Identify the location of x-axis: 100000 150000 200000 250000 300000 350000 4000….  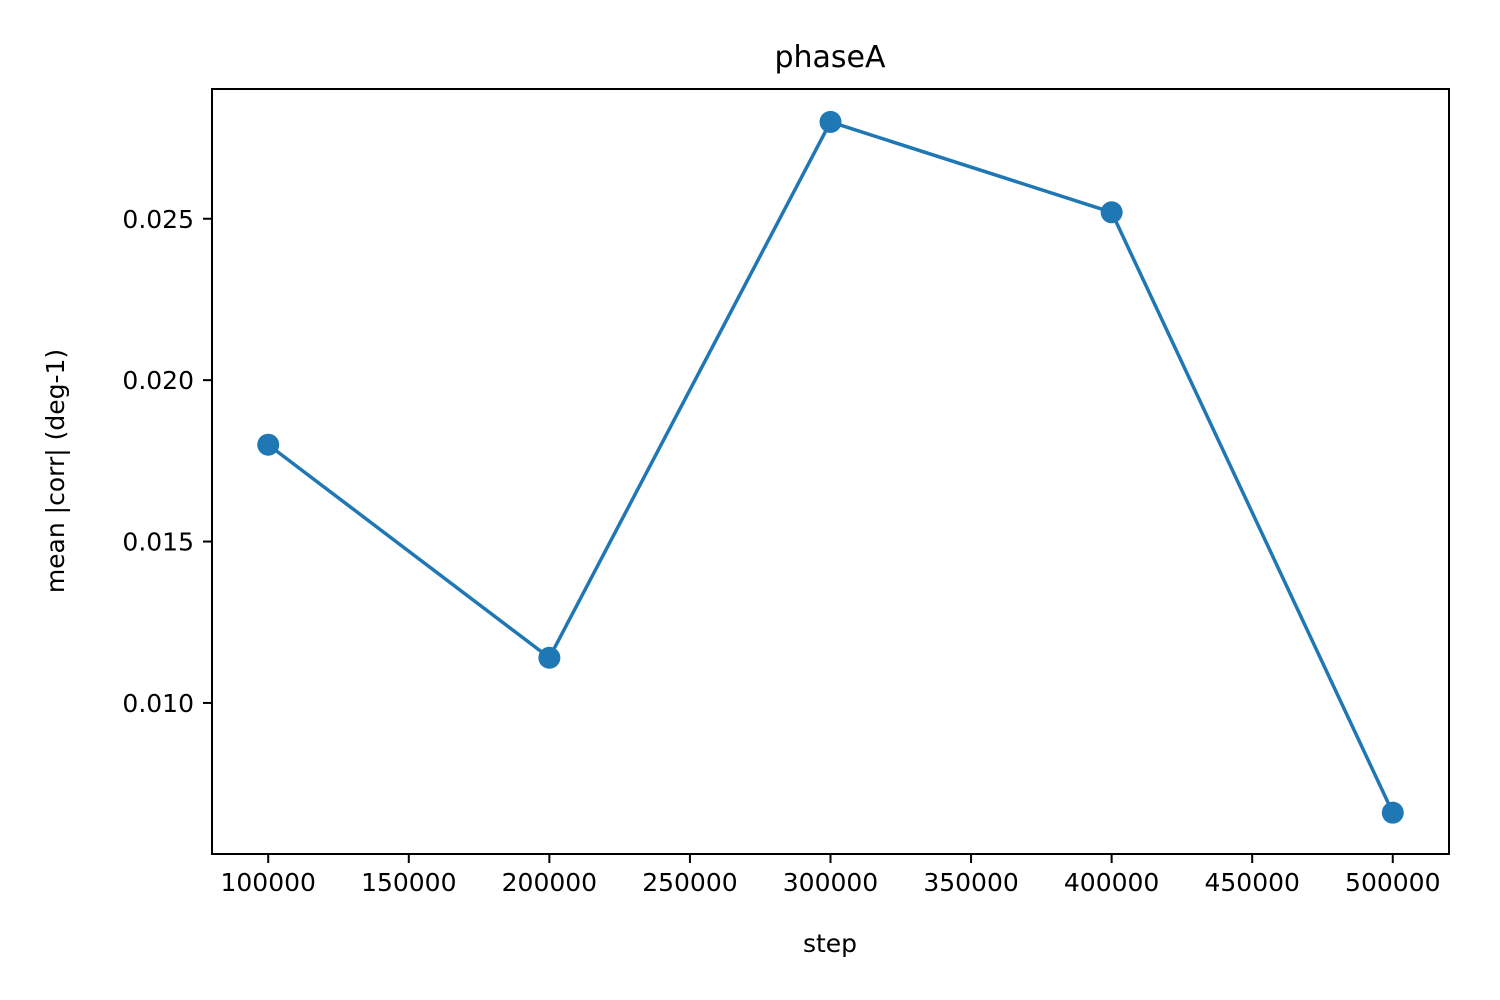
(830, 875).